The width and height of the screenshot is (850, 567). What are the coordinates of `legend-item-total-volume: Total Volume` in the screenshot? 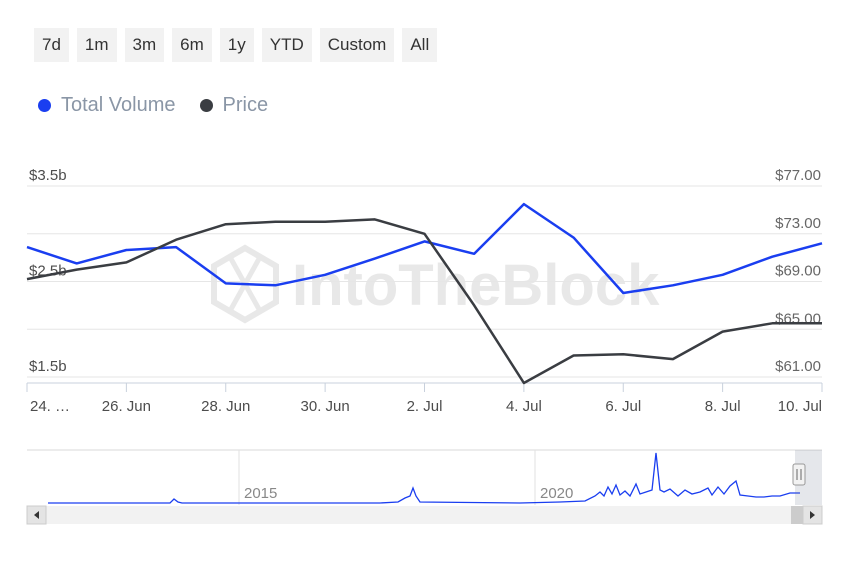 It's located at (107, 105).